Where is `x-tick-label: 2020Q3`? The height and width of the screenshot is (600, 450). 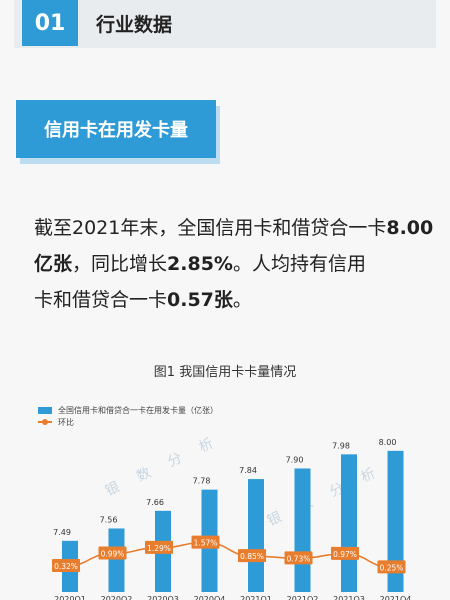 x-tick-label: 2020Q3 is located at coordinates (163, 597).